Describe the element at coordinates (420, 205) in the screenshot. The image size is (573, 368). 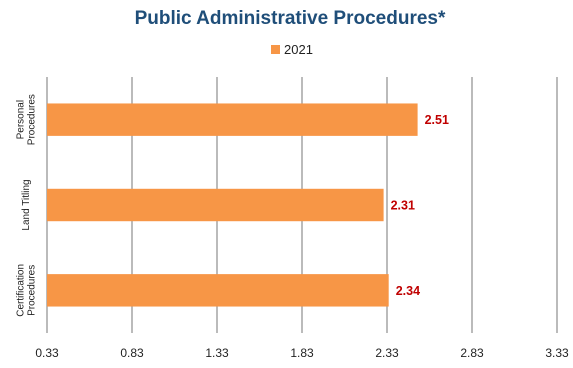
I see `data-labels: 2.51 2.31 2.34` at that location.